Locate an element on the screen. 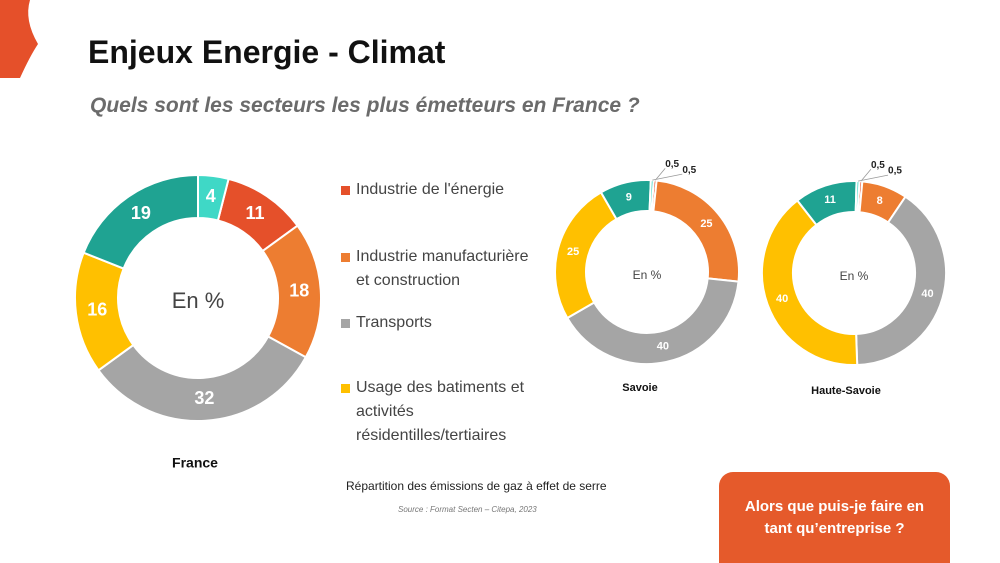 This screenshot has width=1000, height=563. source: Source : Format Secten – Citepa, 2023 is located at coordinates (467, 509).